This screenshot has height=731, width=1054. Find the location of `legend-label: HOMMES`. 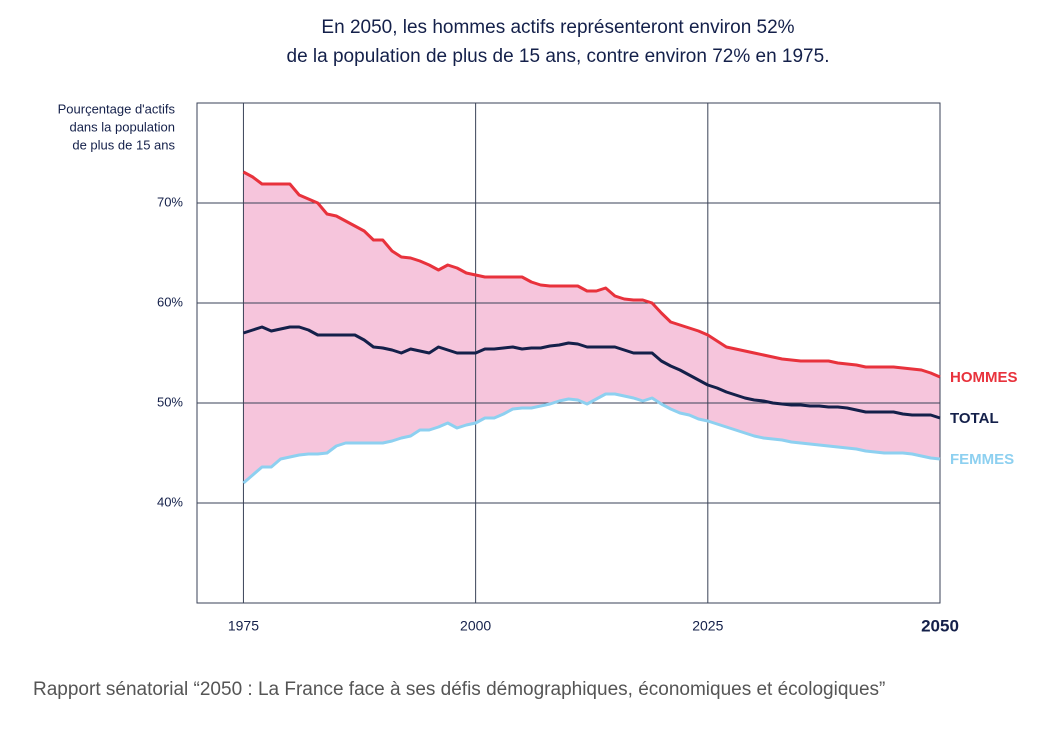

legend-label: HOMMES is located at coordinates (984, 377).